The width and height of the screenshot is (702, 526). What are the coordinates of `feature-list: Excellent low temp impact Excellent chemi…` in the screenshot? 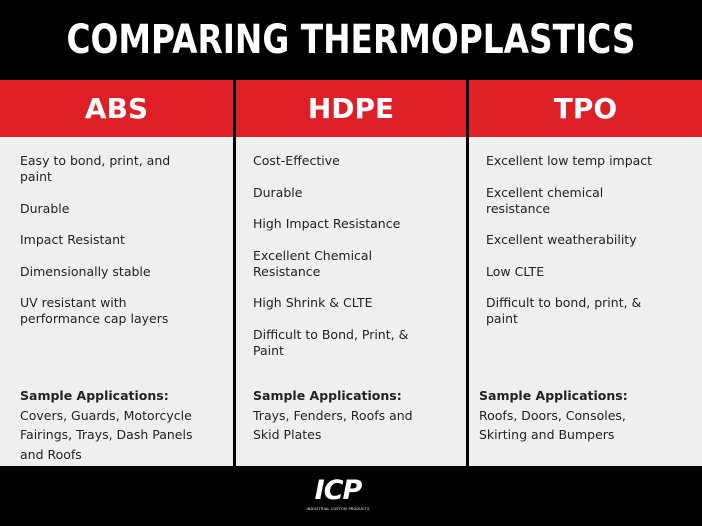 It's located at (565, 232).